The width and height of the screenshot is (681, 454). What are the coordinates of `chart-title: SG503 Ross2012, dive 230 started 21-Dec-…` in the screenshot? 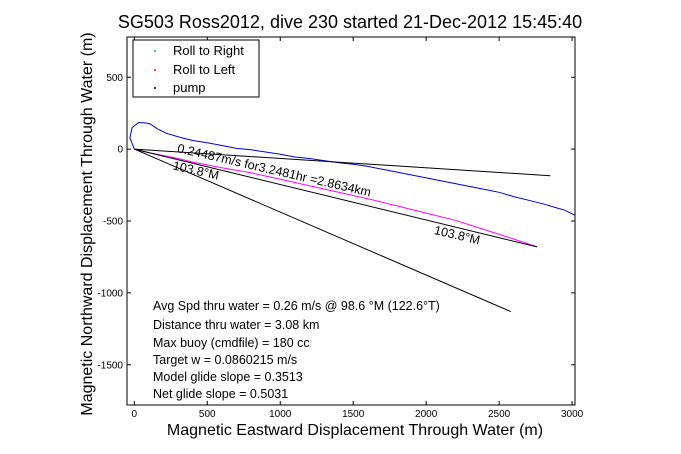 It's located at (350, 22).